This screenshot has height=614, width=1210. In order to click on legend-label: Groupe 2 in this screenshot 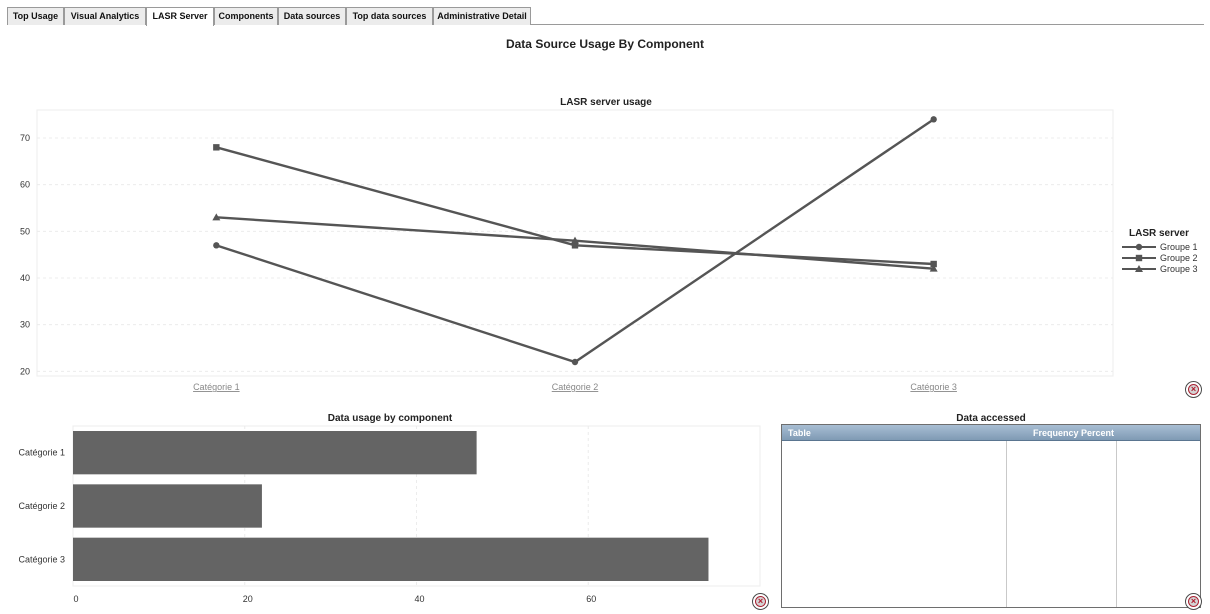, I will do `click(1179, 258)`.